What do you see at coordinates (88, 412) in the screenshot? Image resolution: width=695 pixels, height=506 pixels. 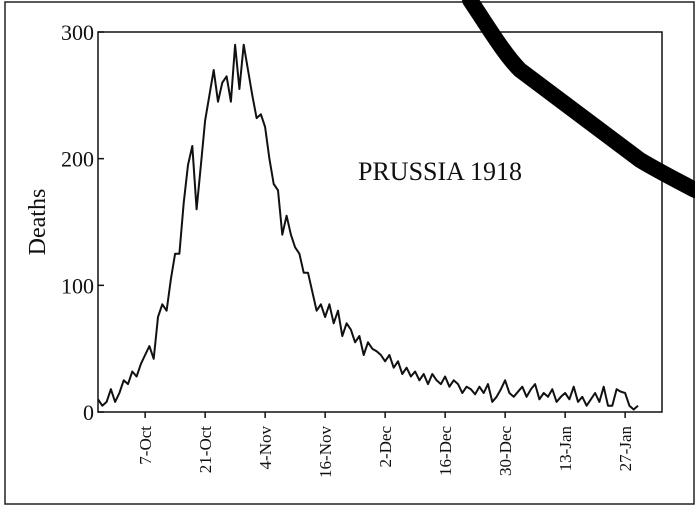 I see `y-tick-label: 0` at bounding box center [88, 412].